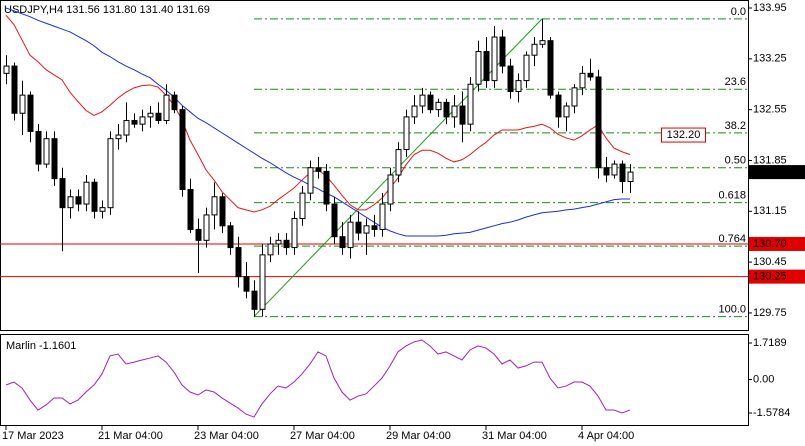 The width and height of the screenshot is (805, 446). I want to click on fib-label: 0.50, so click(735, 161).